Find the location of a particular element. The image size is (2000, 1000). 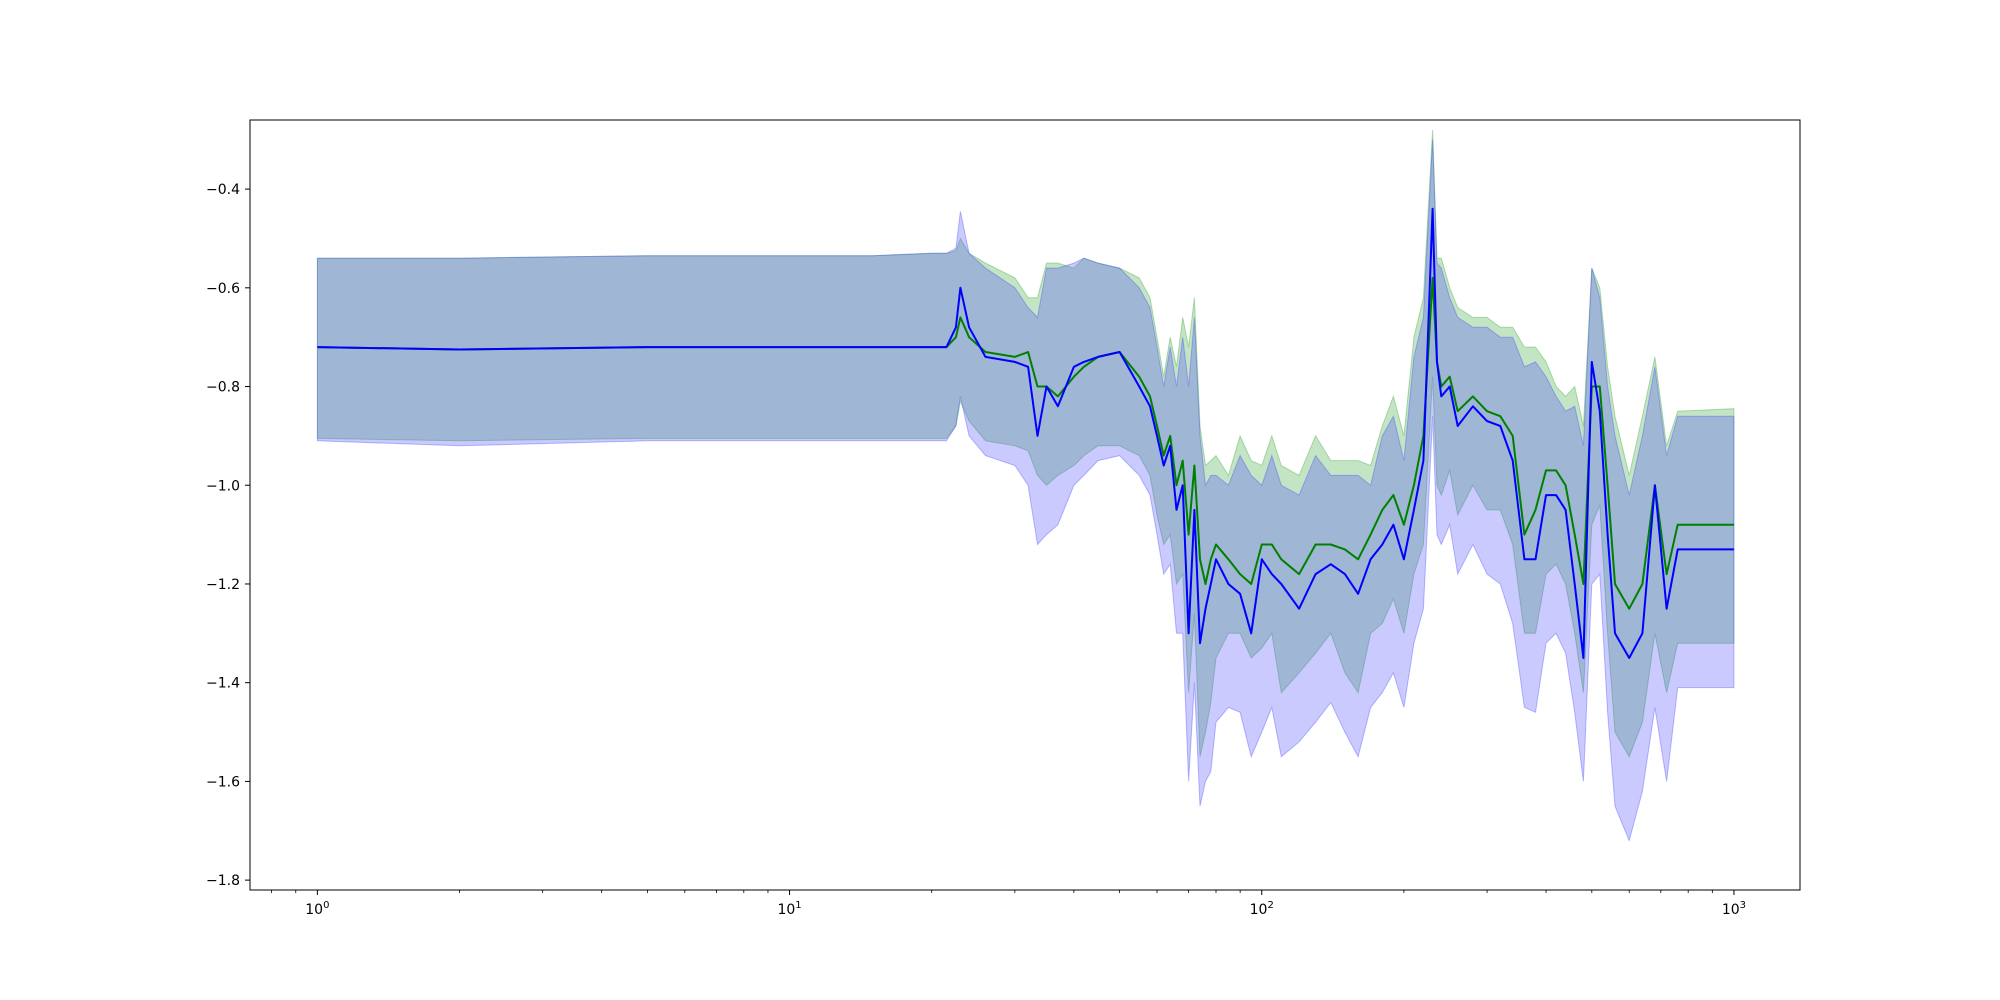

y-tick-label: −0.6 is located at coordinates (223, 289).